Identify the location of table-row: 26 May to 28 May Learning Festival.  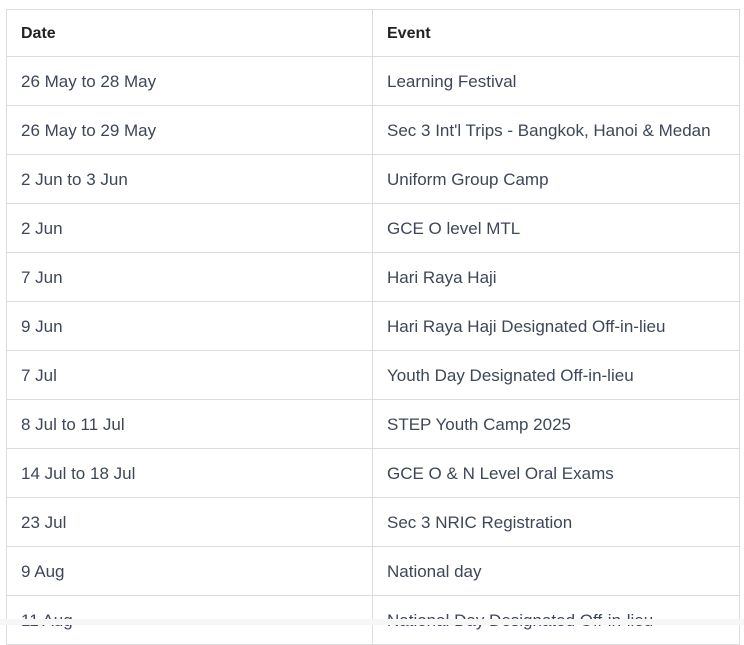
(373, 81).